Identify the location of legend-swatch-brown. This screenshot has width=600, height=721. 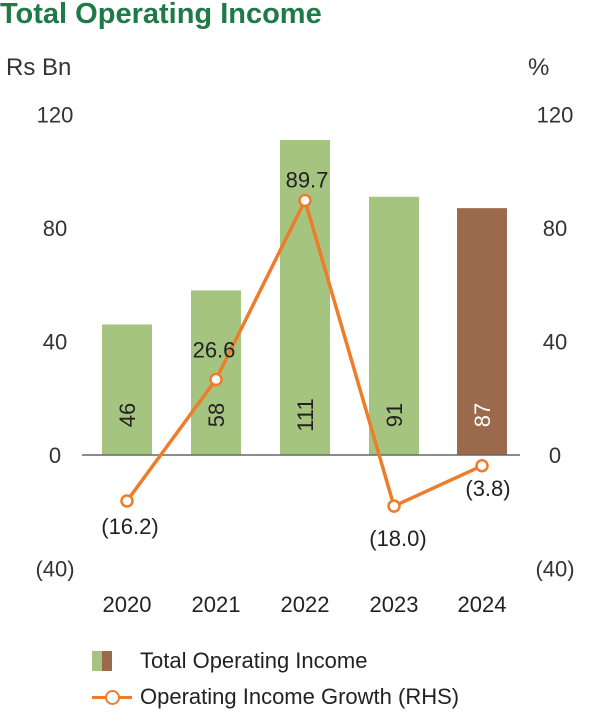
(107, 661).